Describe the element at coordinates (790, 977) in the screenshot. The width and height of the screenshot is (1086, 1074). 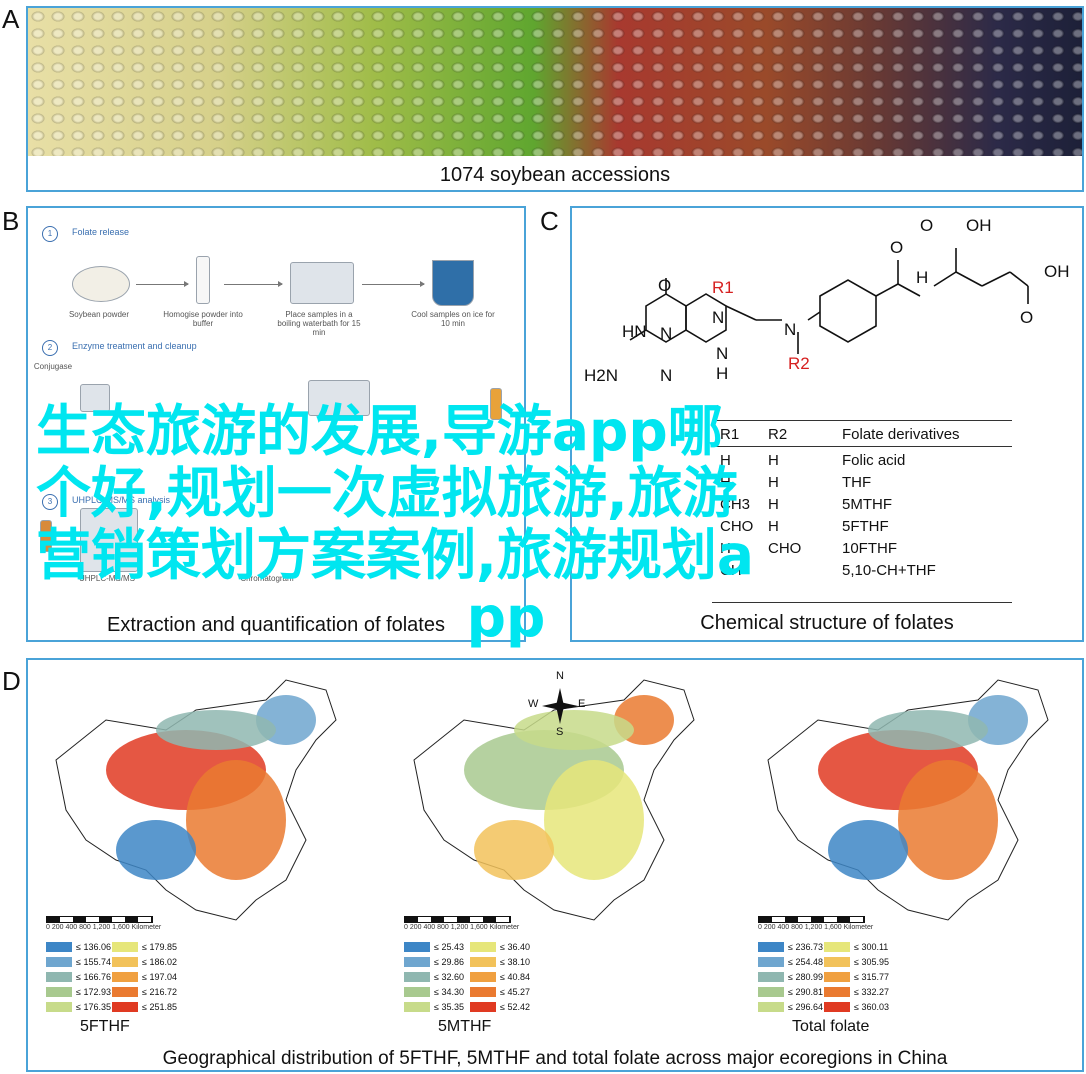
I see `legend-item: ≤ 280.99` at that location.